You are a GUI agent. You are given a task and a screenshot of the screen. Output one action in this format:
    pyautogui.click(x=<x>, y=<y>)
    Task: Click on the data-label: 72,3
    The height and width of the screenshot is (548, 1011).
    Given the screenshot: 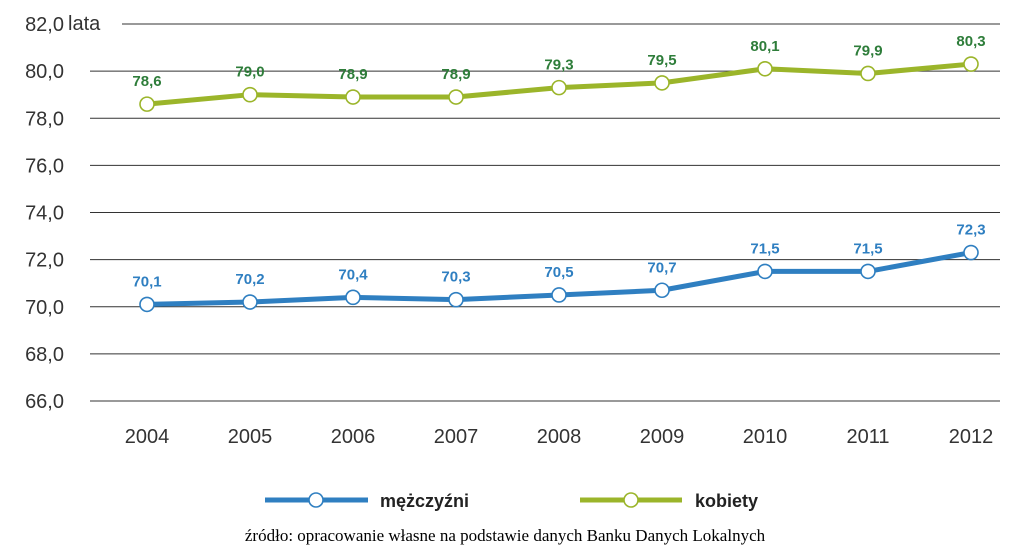 What is the action you would take?
    pyautogui.click(x=970, y=230)
    